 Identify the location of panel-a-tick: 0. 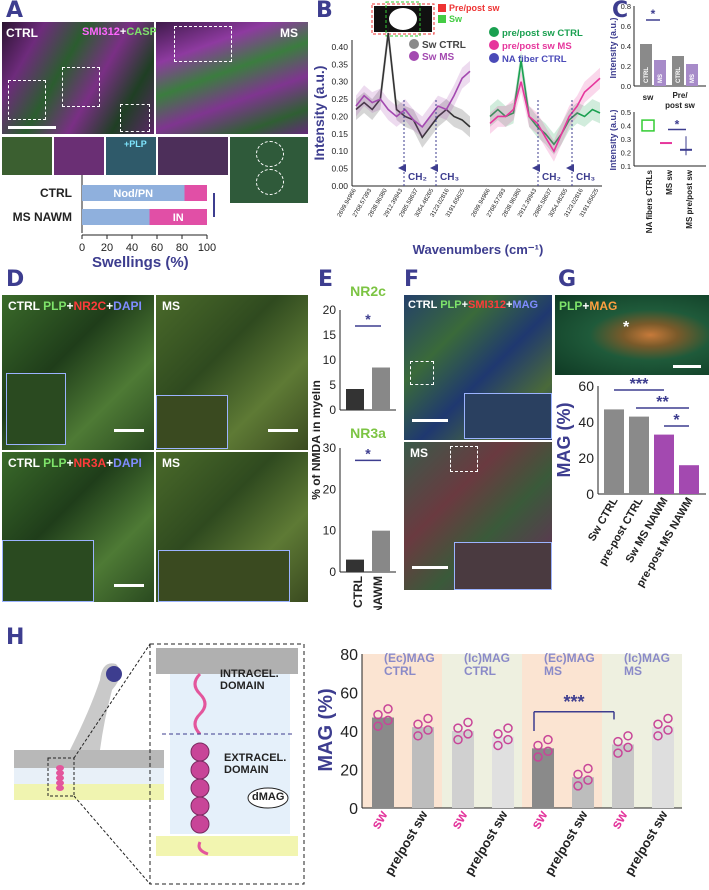
(82, 248).